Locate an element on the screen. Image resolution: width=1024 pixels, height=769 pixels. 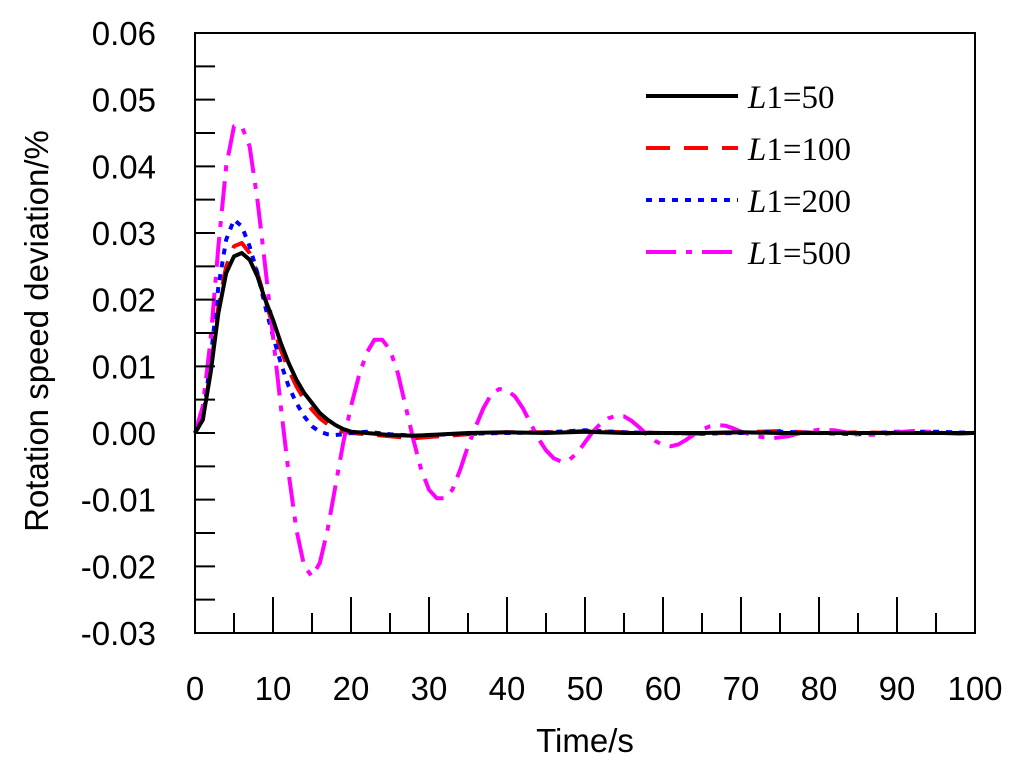
x-tick-label: 100 is located at coordinates (974, 688).